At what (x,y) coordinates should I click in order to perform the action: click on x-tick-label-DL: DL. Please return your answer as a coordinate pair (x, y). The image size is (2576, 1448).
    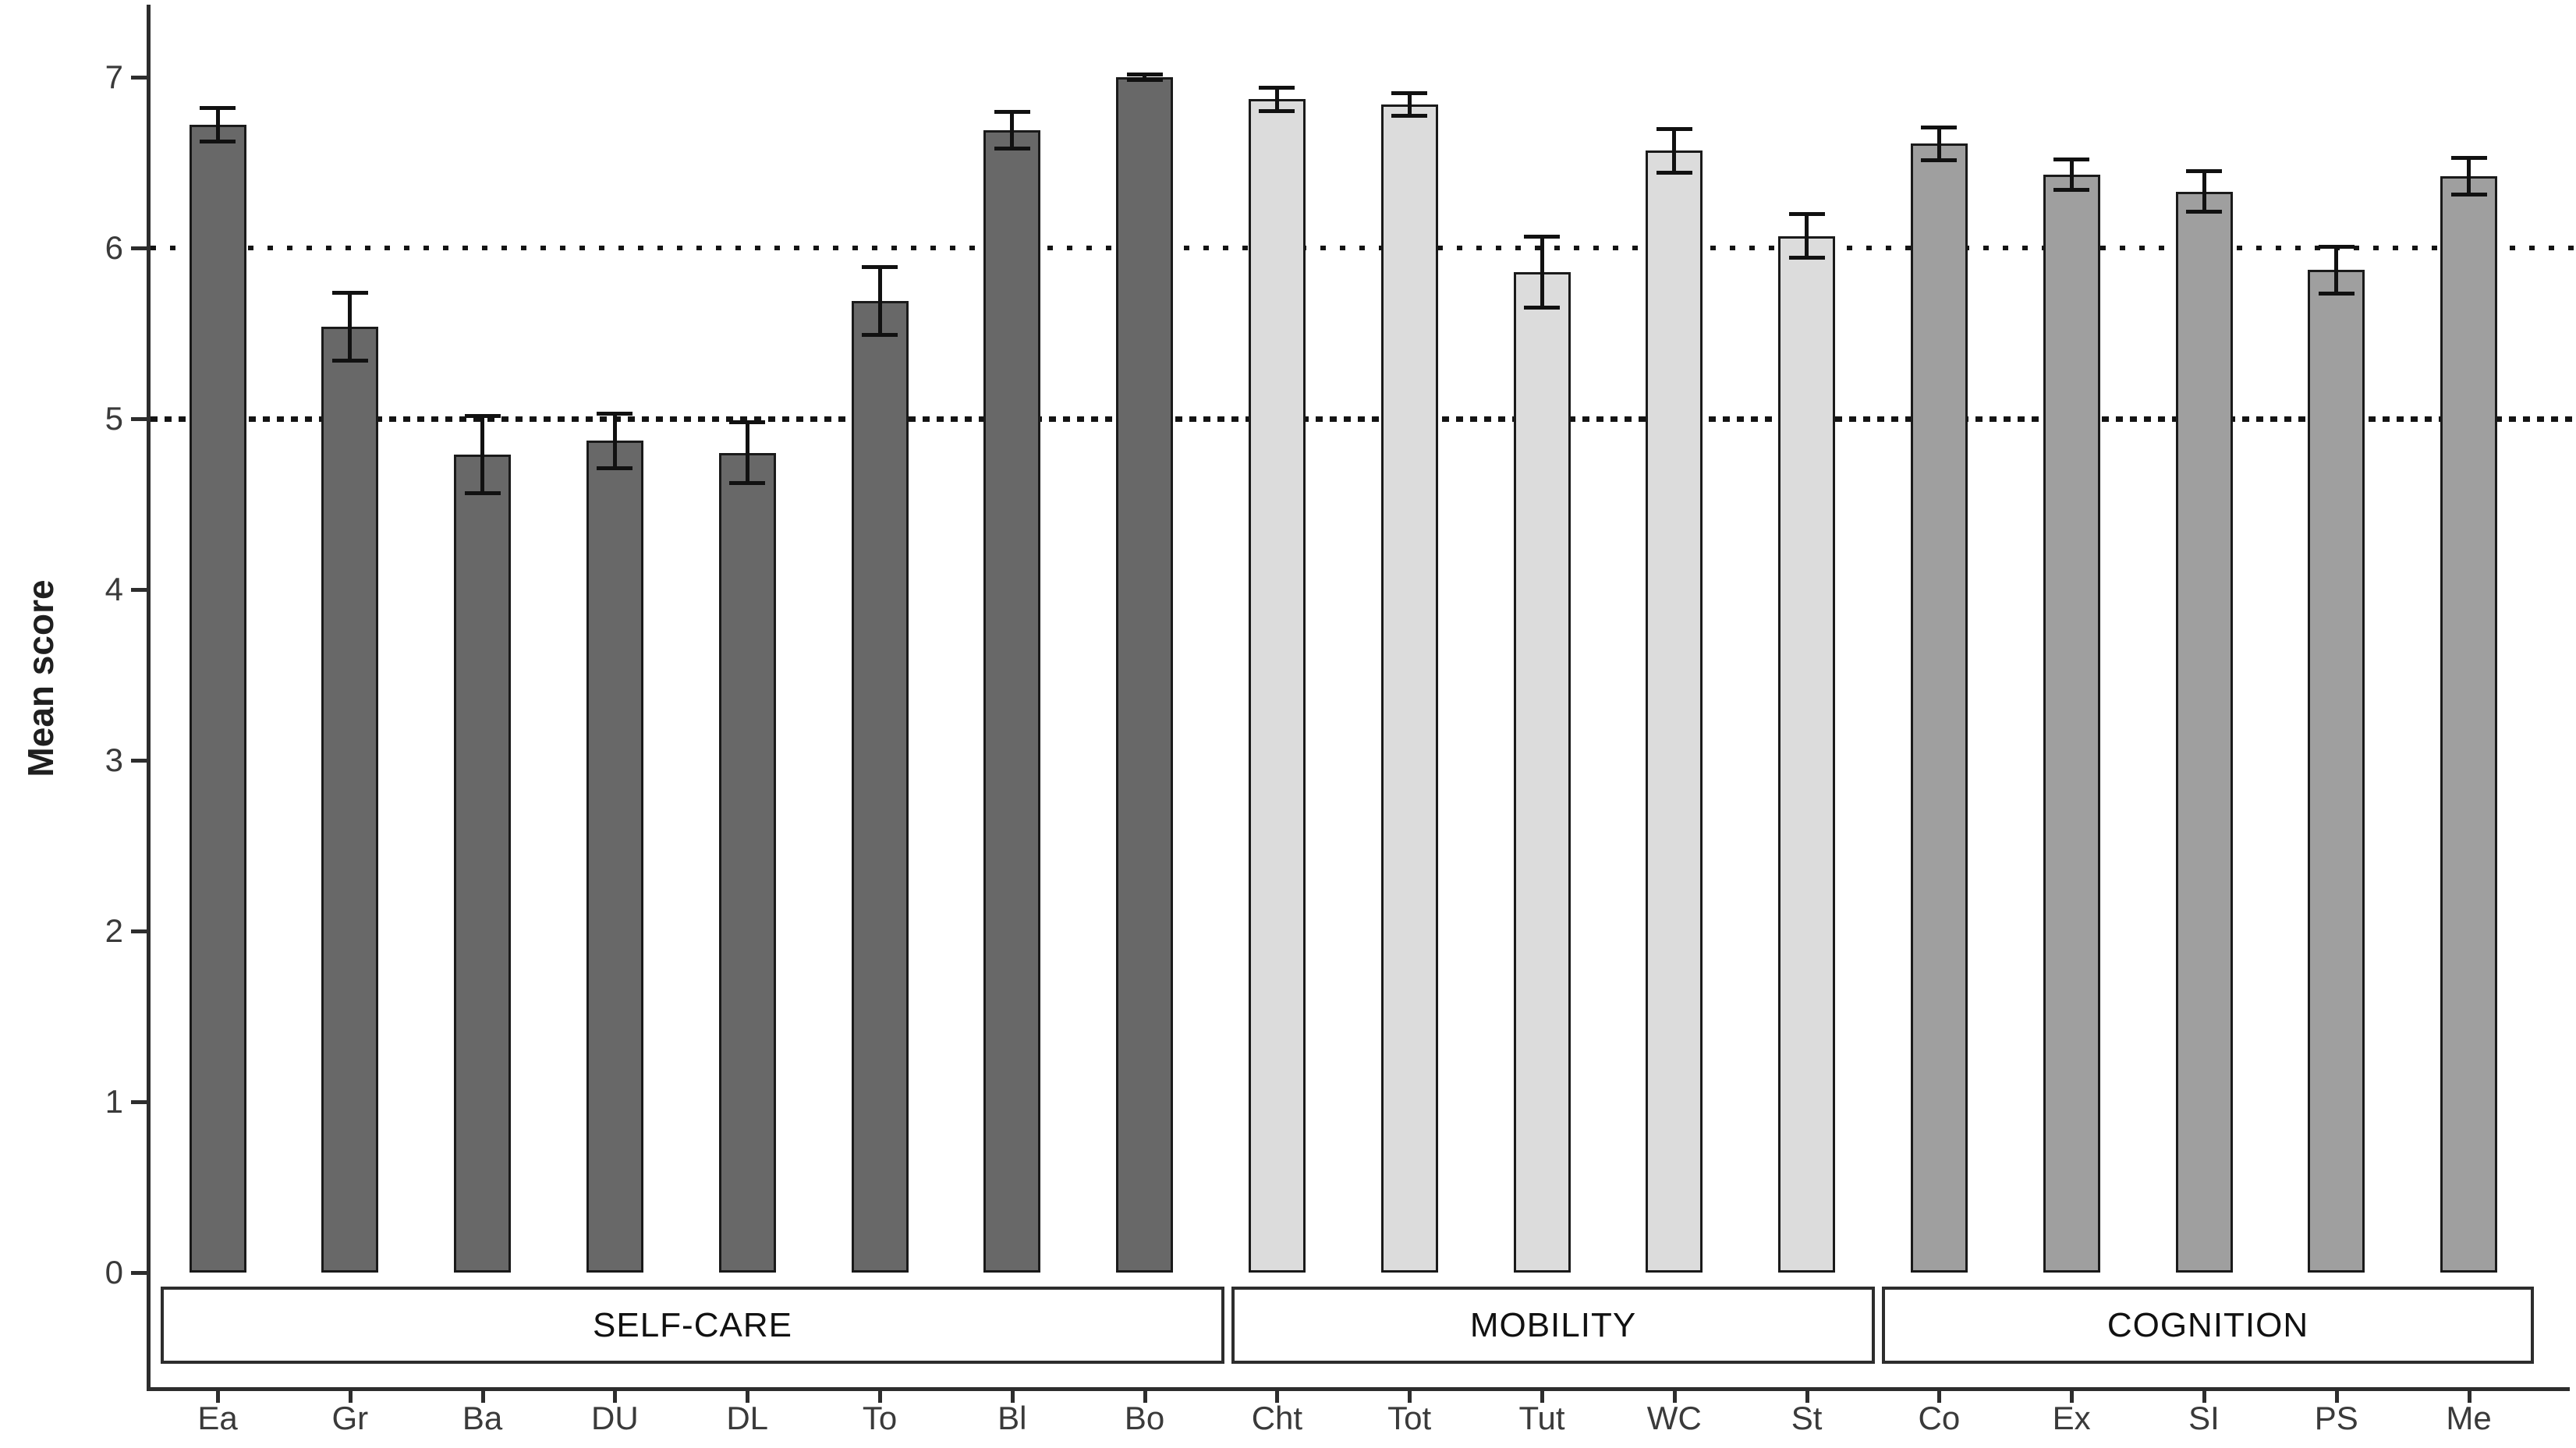
    Looking at the image, I should click on (747, 1418).